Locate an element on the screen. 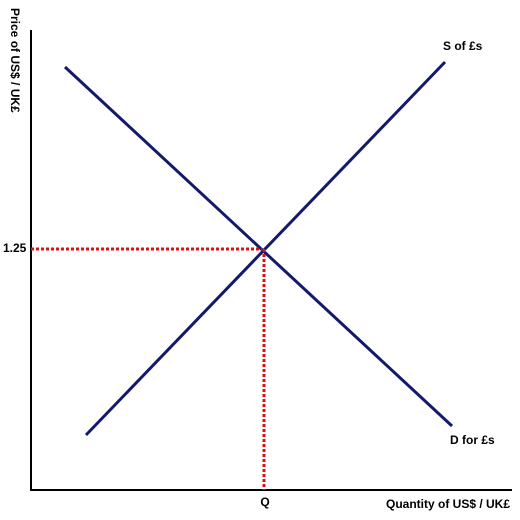 This screenshot has height=520, width=520. price-label: 1.25 is located at coordinates (15, 248).